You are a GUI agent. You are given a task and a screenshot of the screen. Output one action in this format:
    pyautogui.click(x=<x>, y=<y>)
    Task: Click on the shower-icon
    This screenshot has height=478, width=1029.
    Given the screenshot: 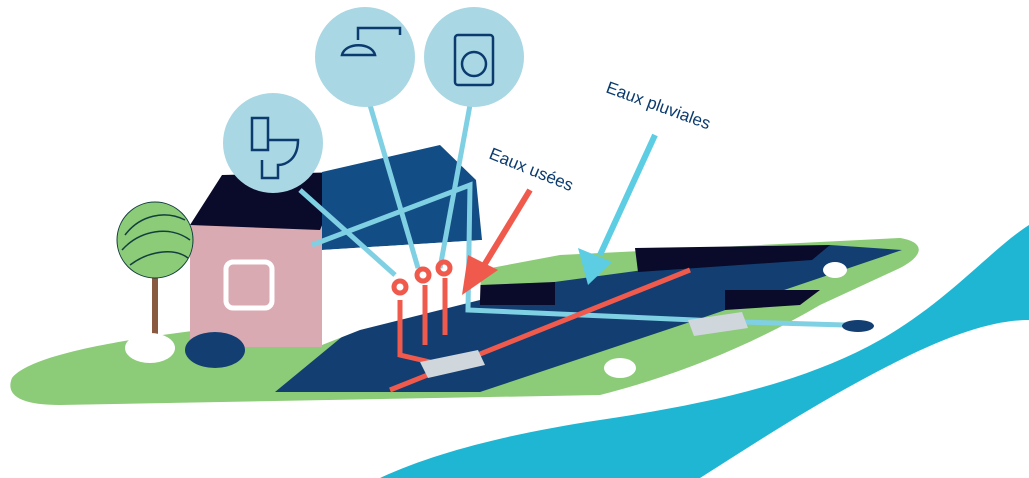 What is the action you would take?
    pyautogui.click(x=365, y=57)
    